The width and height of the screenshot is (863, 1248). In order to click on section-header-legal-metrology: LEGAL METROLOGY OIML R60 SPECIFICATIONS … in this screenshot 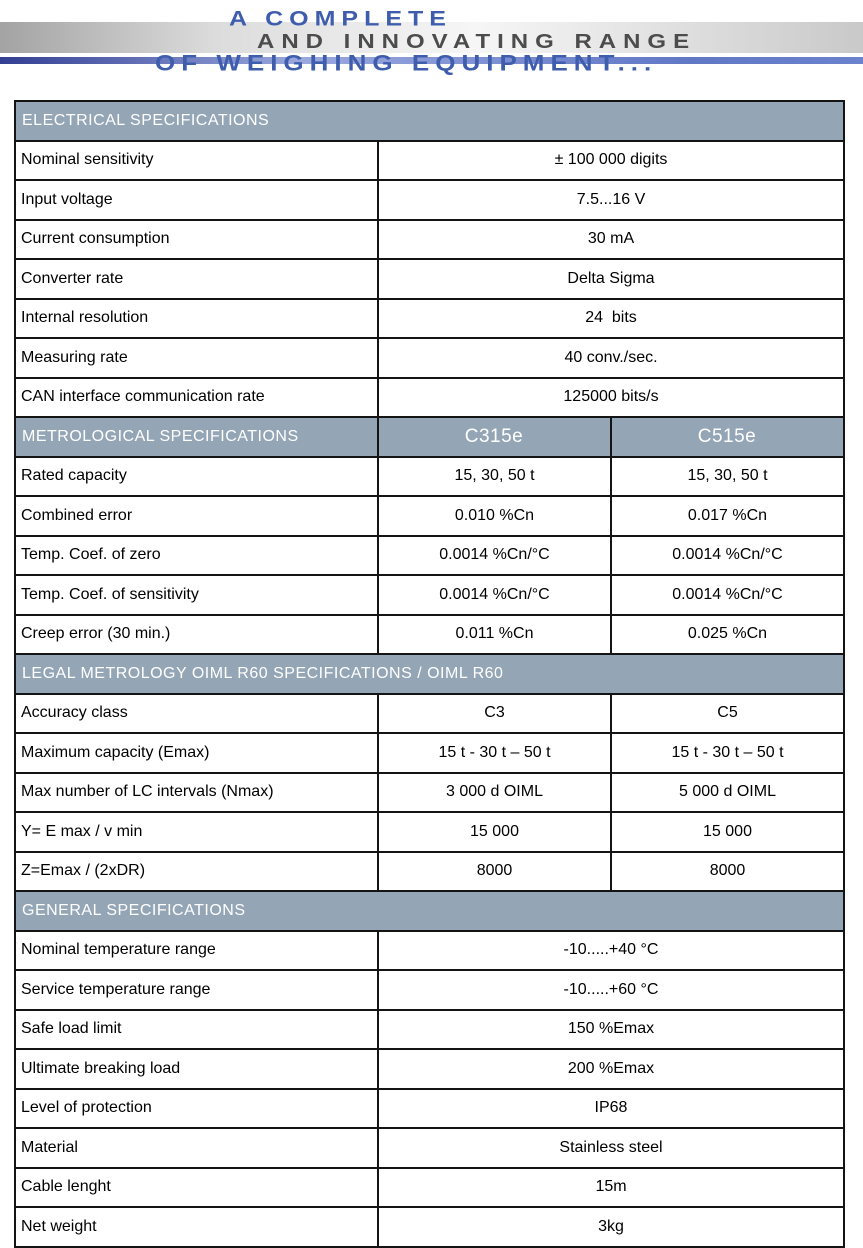, I will do `click(429, 674)`.